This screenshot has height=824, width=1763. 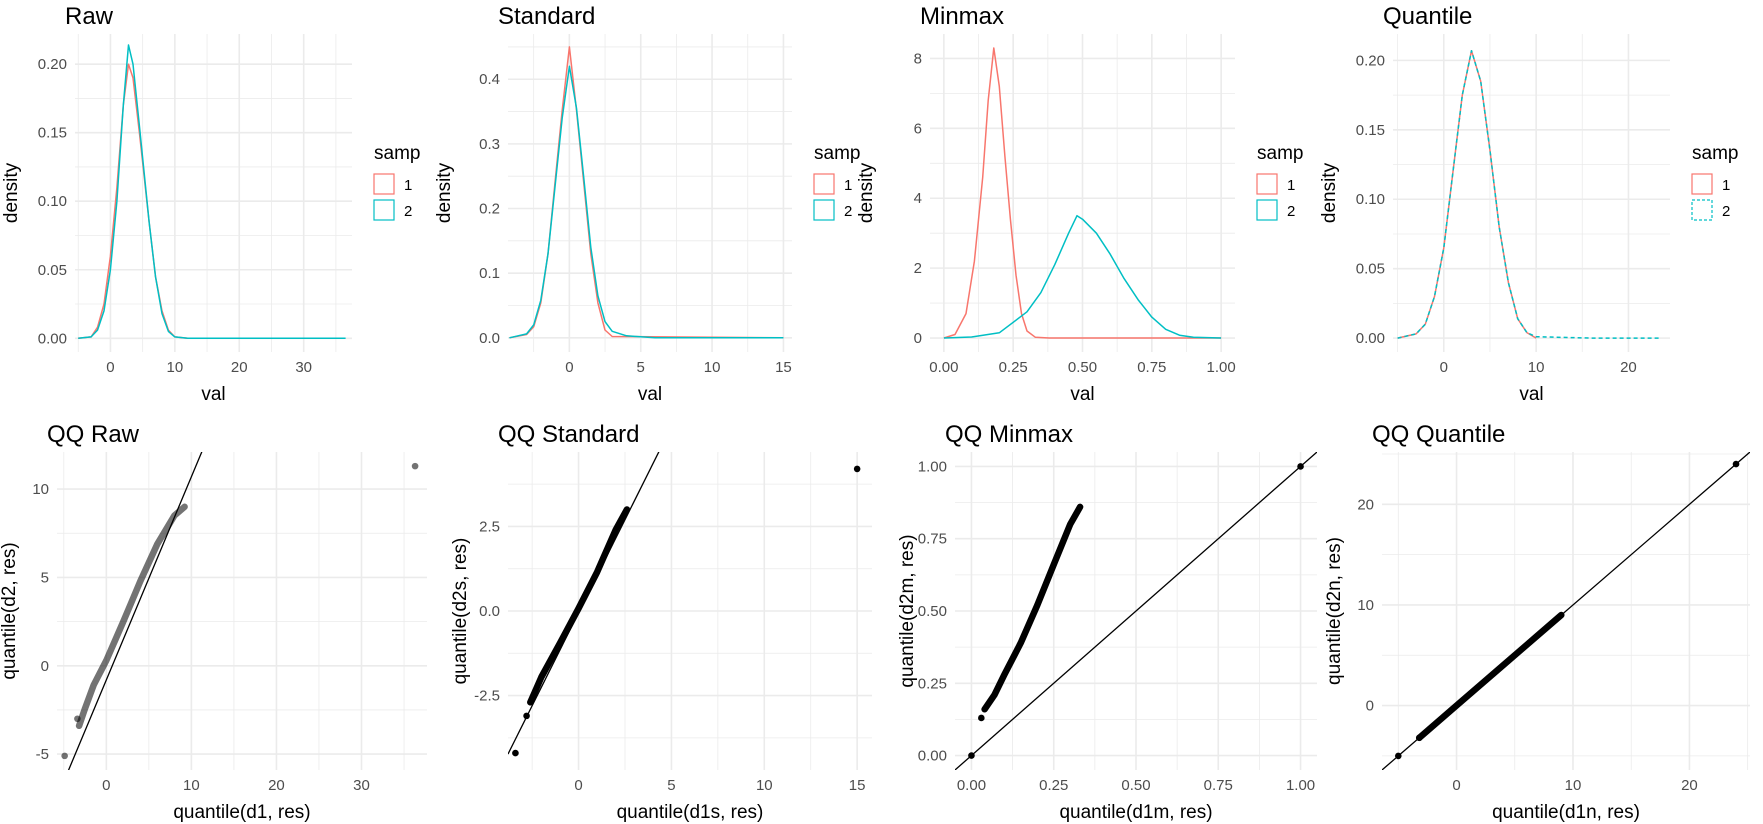 I want to click on y-tick-label: 2.5, so click(x=489, y=526).